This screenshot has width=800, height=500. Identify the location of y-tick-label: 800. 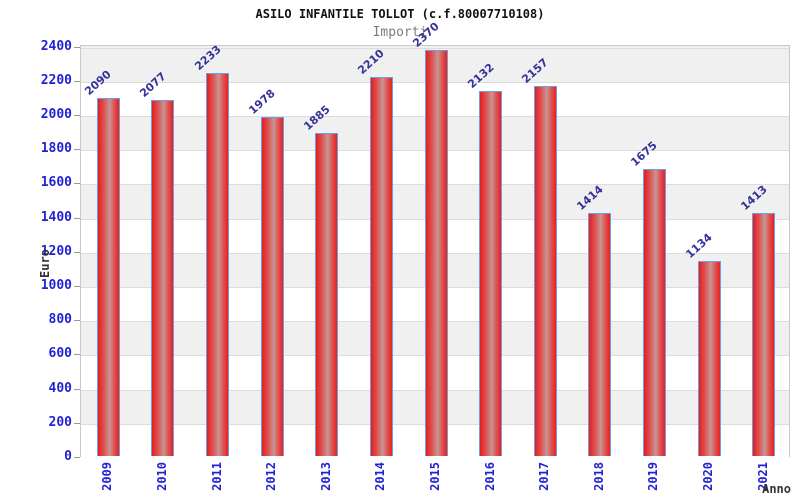
(60, 320).